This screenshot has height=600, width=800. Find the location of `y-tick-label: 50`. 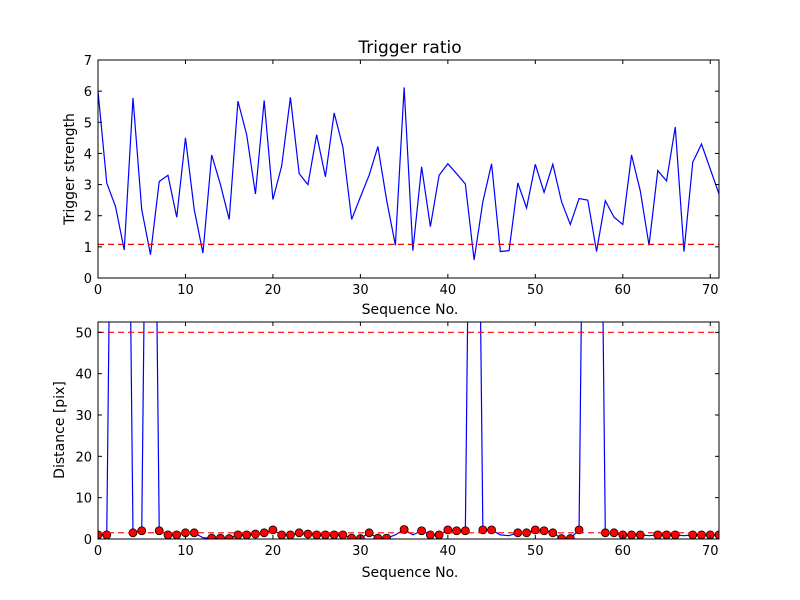

y-tick-label: 50 is located at coordinates (83, 333).